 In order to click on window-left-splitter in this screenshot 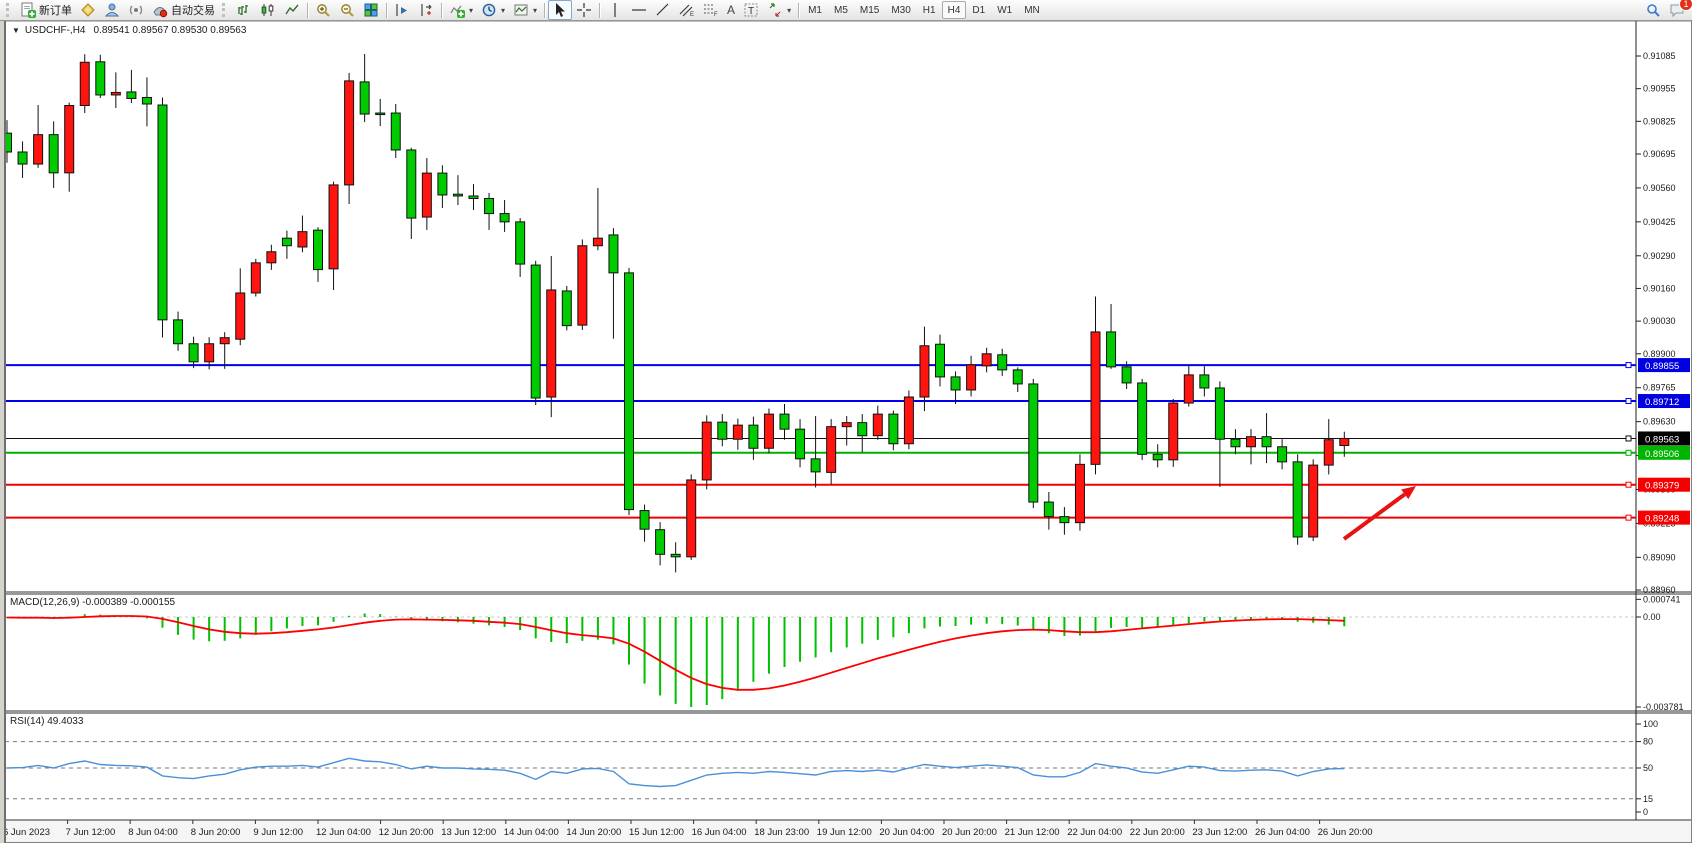, I will do `click(3, 431)`.